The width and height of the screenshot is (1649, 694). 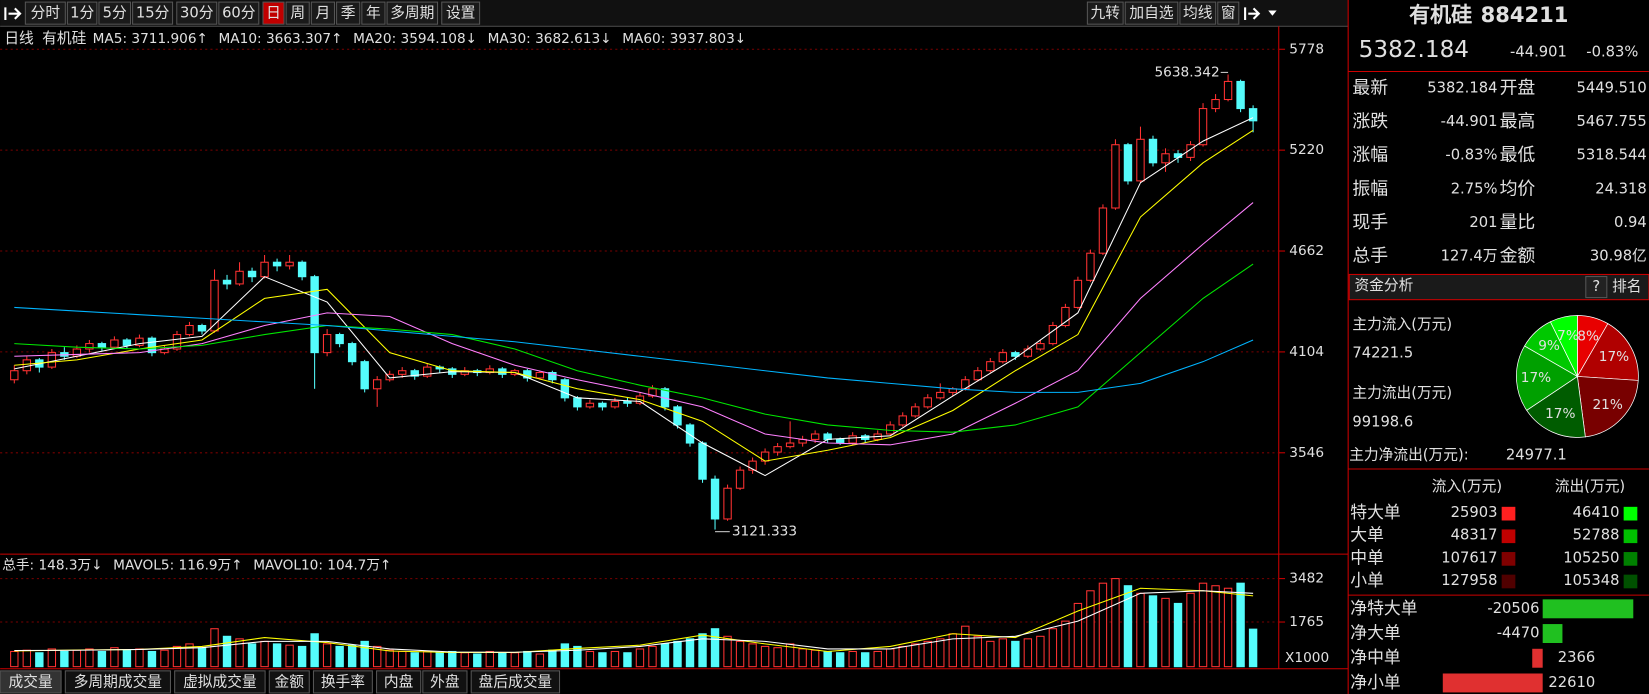 I want to click on toolbar-label: 60分, so click(x=239, y=13).